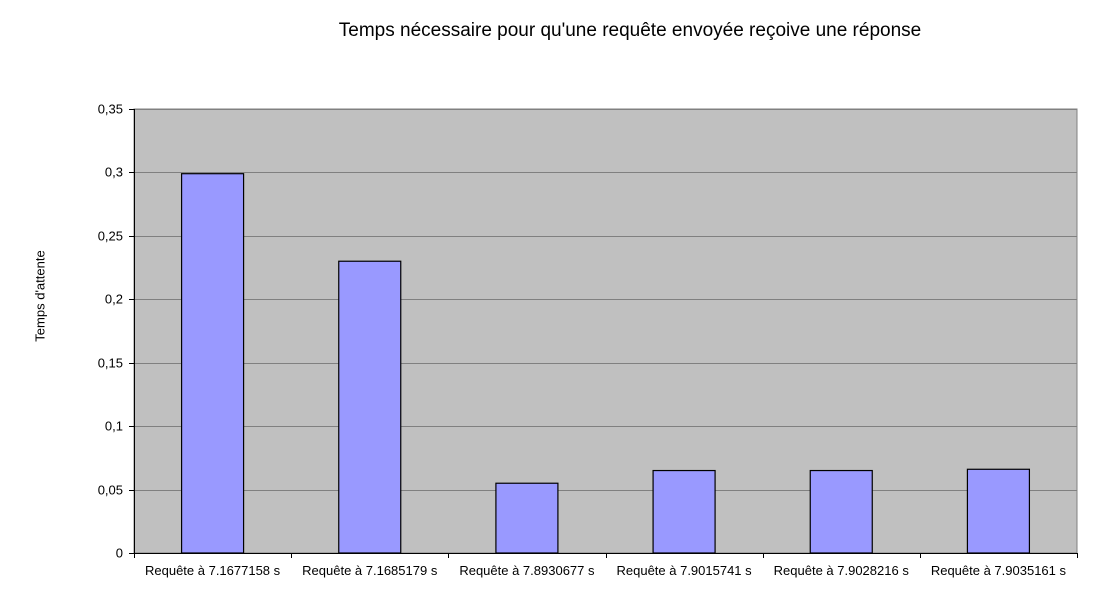  I want to click on y-tick-label: 0,1, so click(114, 426).